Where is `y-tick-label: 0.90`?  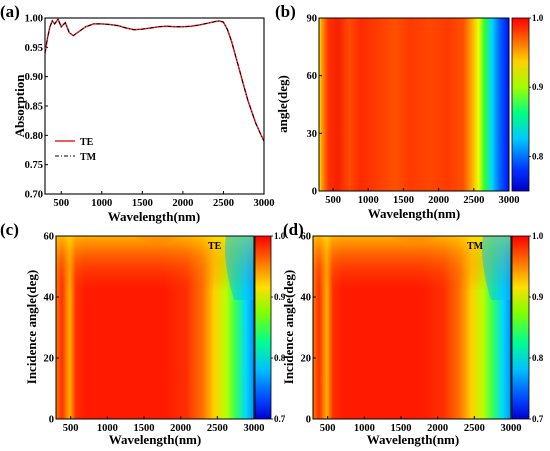 y-tick-label: 0.90 is located at coordinates (34, 77).